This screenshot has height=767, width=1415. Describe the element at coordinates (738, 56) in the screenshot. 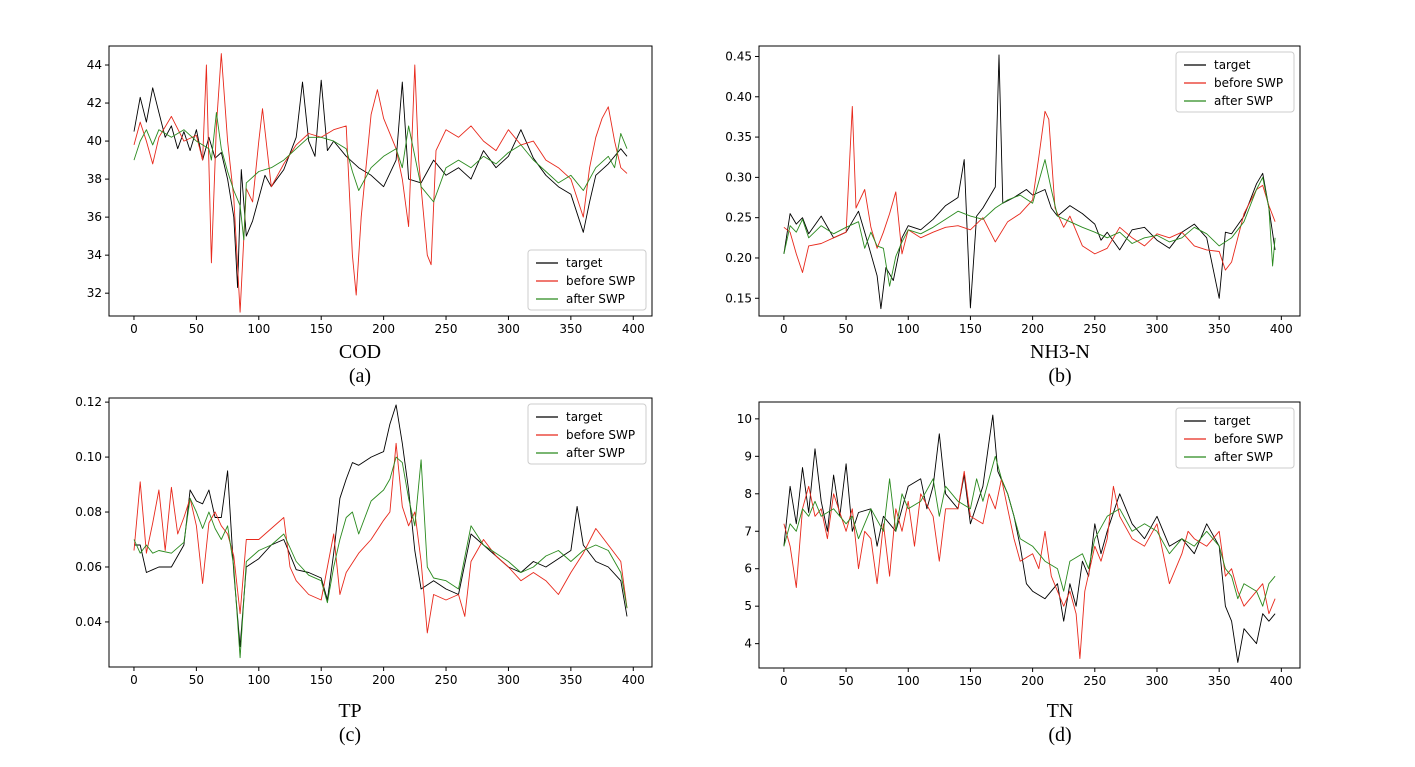

I see `y-tick-label: 0.45` at that location.